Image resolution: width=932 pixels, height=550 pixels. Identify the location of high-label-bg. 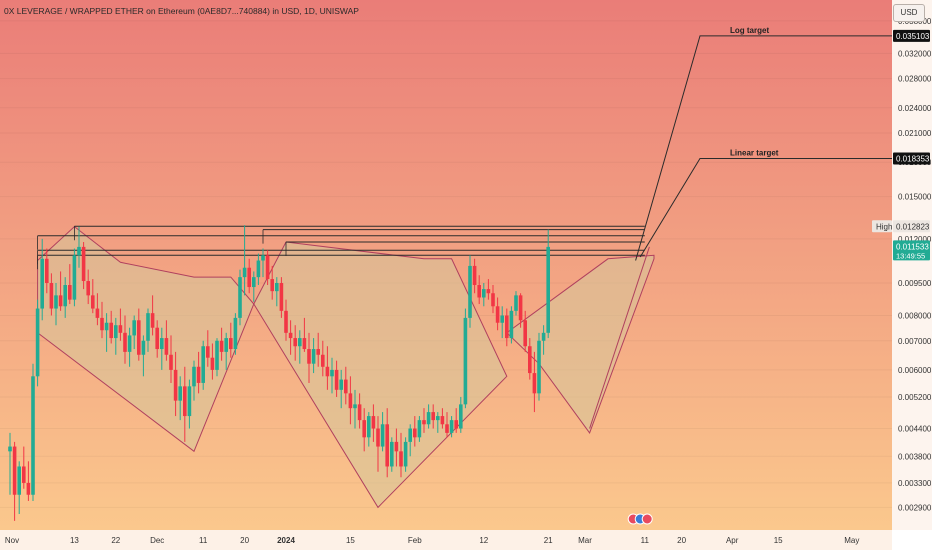
(882, 226).